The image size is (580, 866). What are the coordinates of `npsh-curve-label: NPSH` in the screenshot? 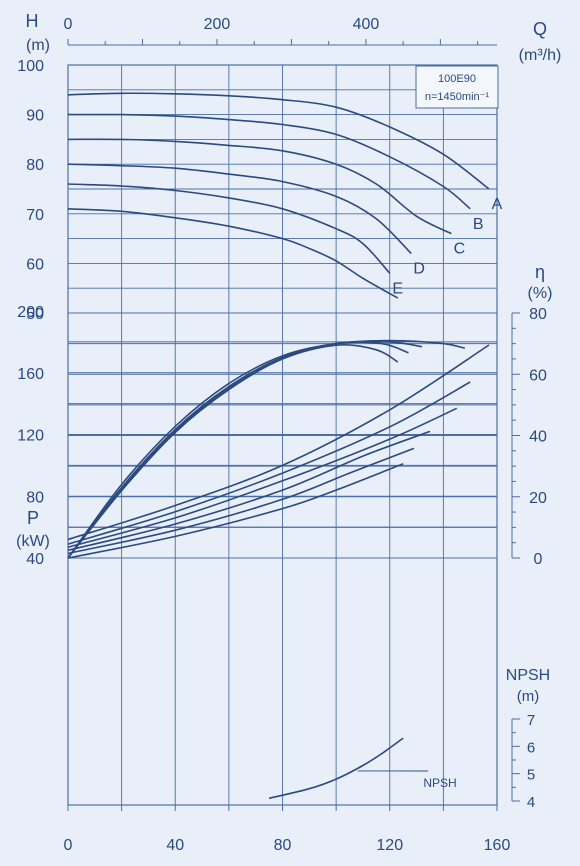 It's located at (439, 783).